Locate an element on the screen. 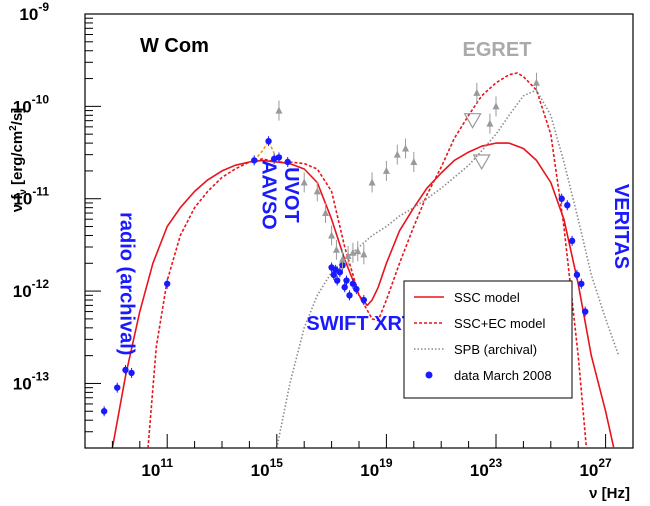 This screenshot has height=506, width=650. y-tick-label: 10-11 is located at coordinates (31, 197).